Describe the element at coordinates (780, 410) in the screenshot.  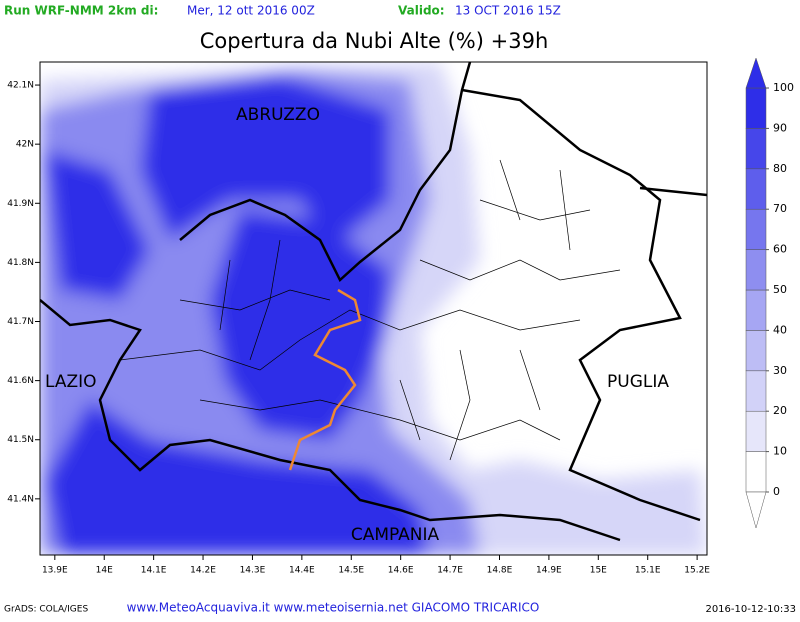
I see `colorbar-tick-label: 20` at that location.